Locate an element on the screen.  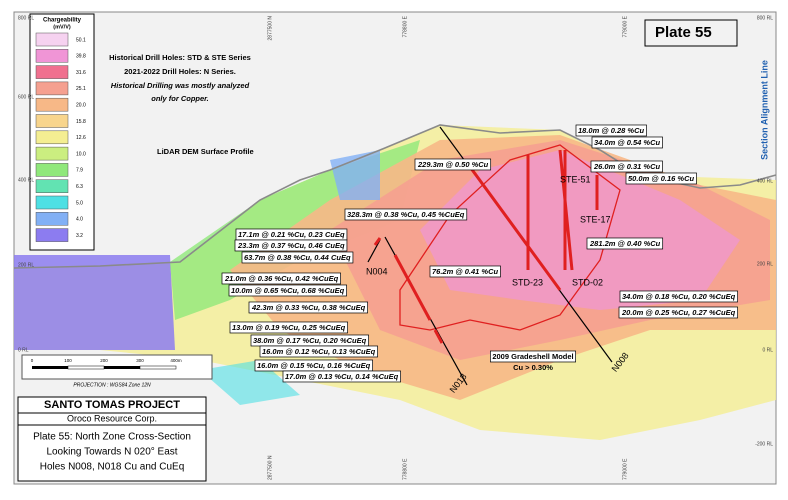
hole-label: STE-17 is located at coordinates (595, 219).